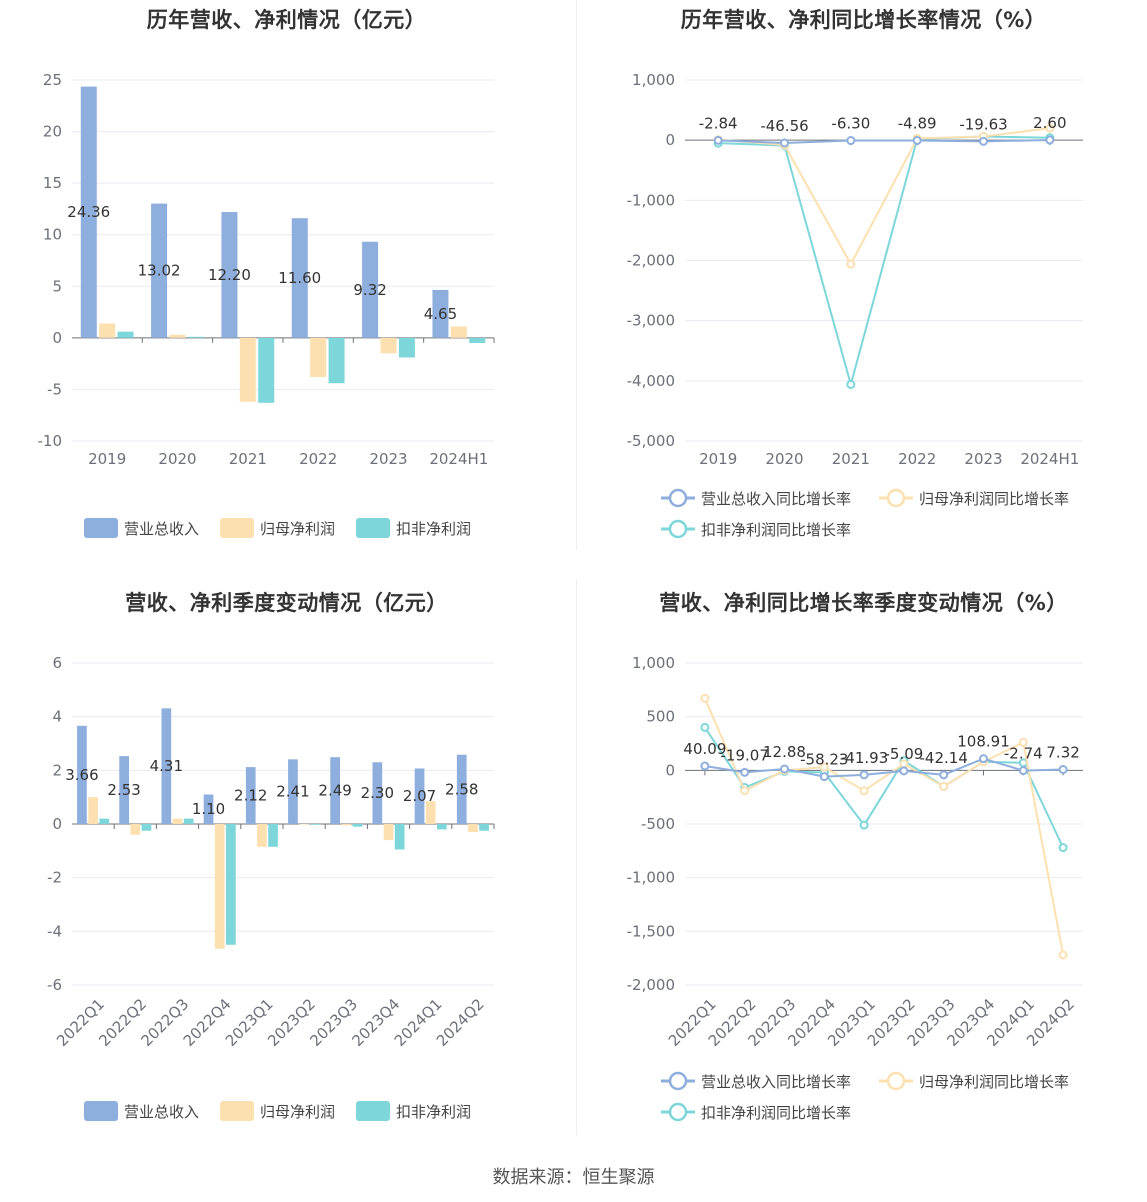 This screenshot has height=1202, width=1147. Describe the element at coordinates (52, 132) in the screenshot. I see `y-tick-label: 20` at that location.